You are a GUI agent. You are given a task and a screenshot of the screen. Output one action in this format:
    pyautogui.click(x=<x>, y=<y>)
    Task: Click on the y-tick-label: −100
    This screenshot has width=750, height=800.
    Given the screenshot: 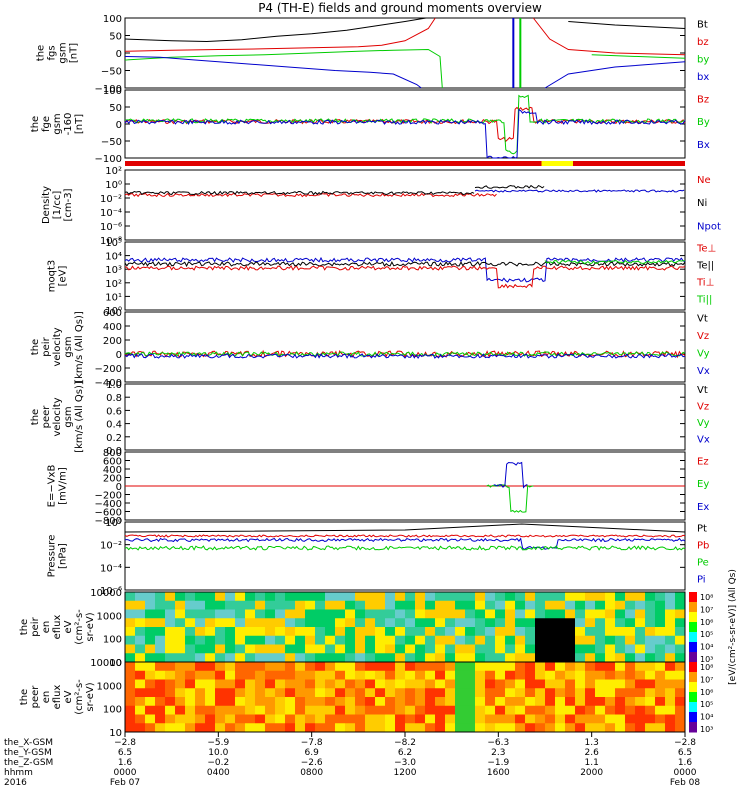 What is the action you would take?
    pyautogui.click(x=108, y=89)
    